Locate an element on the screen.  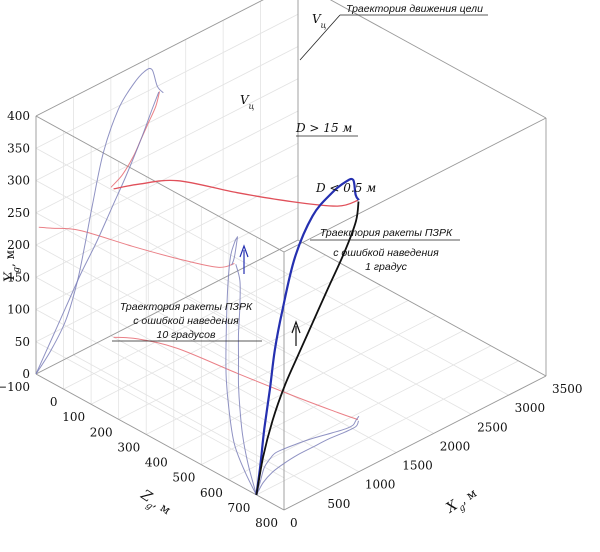
z-tick-label: 700 is located at coordinates (239, 508).